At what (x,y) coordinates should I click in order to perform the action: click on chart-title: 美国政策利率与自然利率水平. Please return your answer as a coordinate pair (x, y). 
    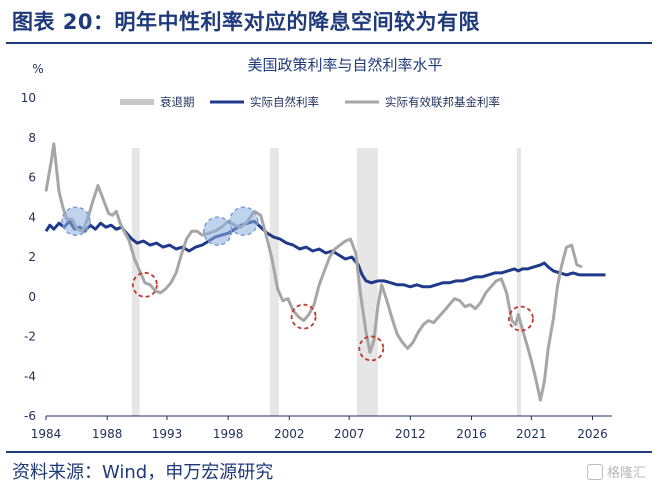
    Looking at the image, I should click on (344, 65).